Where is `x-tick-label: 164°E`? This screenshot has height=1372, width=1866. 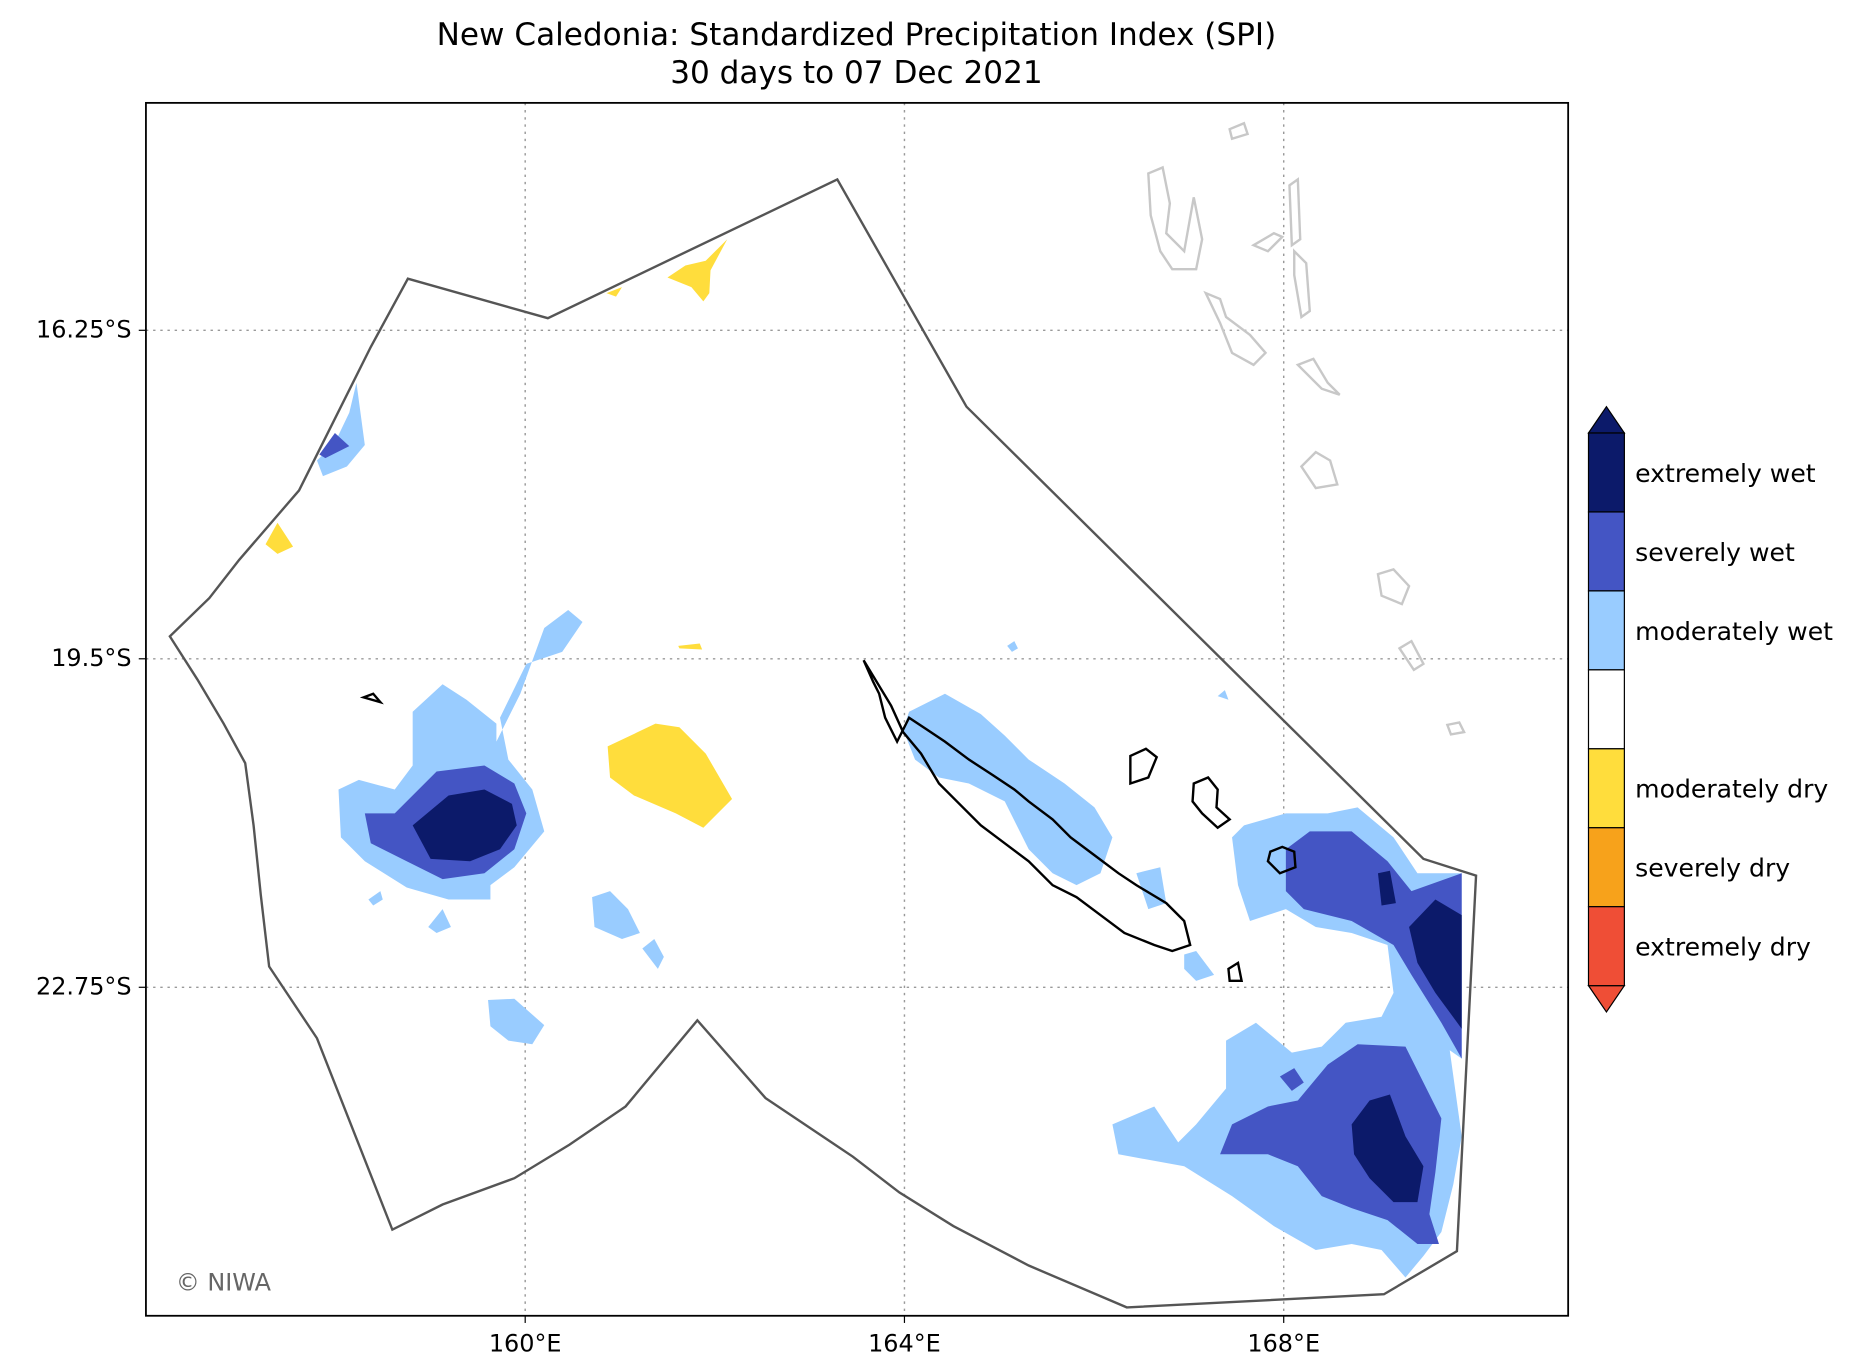 x-tick-label: 164°E is located at coordinates (904, 1343).